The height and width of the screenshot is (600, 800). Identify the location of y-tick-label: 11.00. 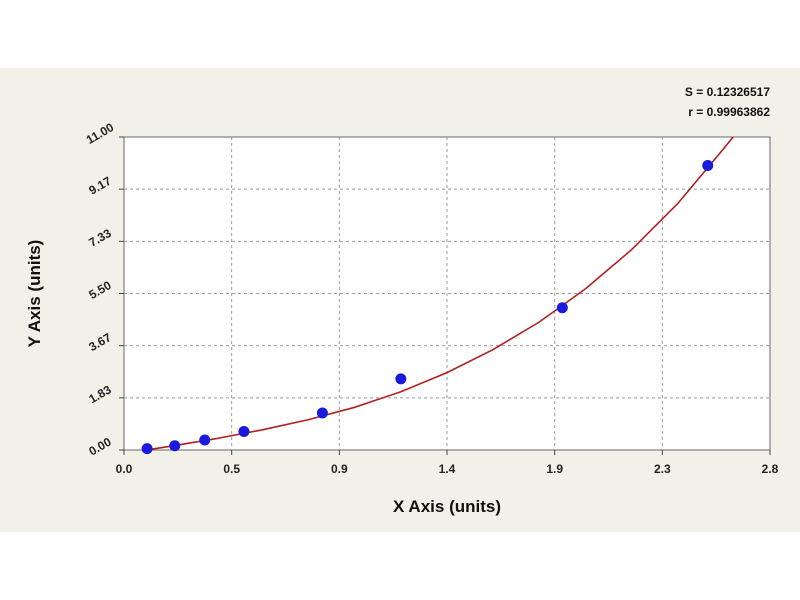
(100, 133).